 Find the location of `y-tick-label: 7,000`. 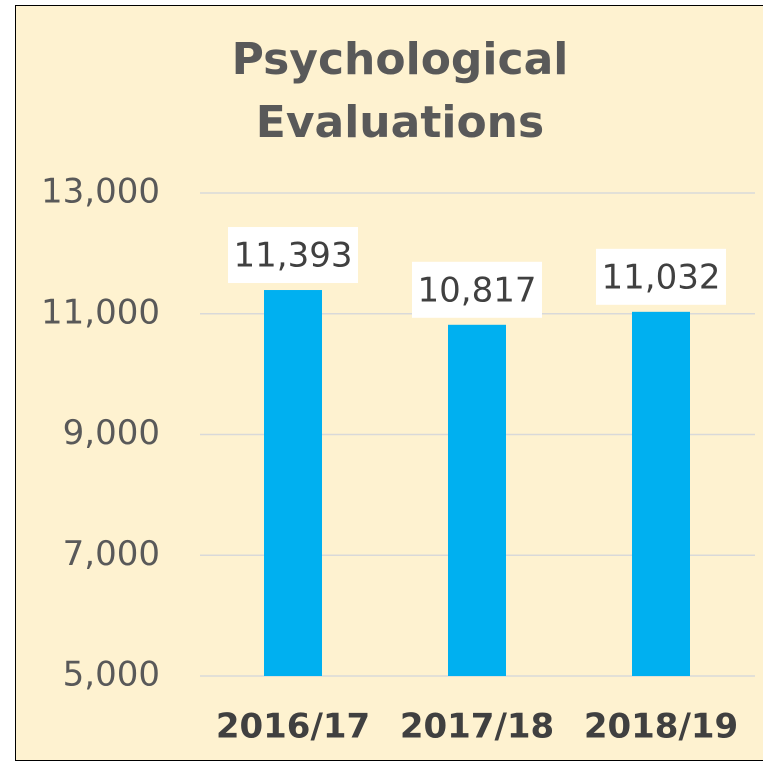

y-tick-label: 7,000 is located at coordinates (111, 554).